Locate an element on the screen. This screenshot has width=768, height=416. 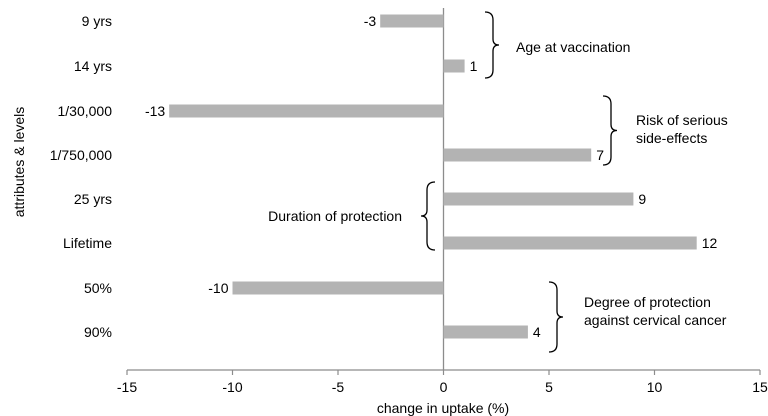
group-label: Degree of protection is located at coordinates (647, 302).